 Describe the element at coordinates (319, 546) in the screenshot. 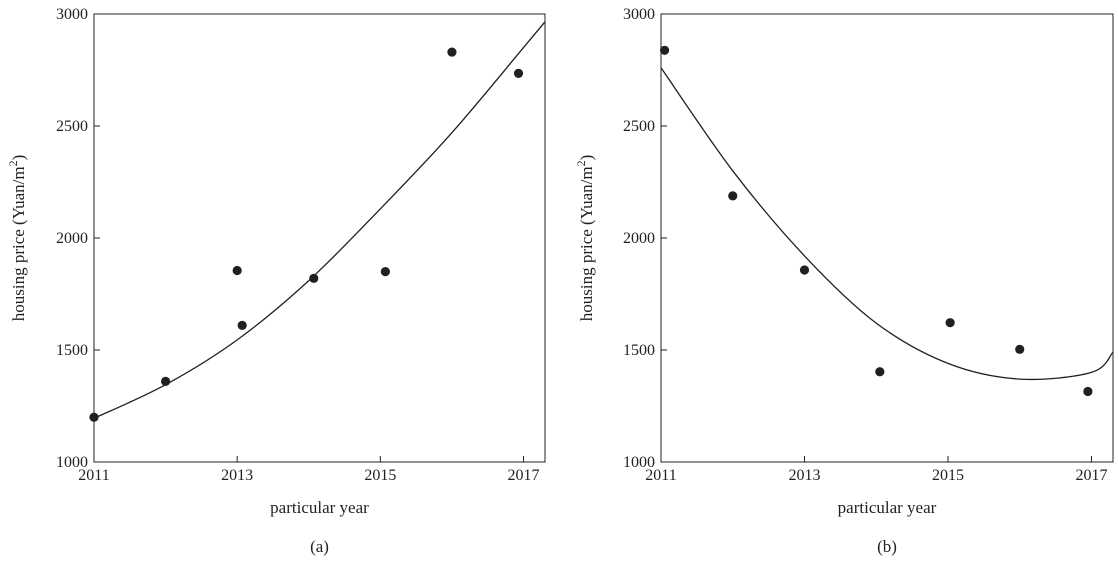

I see `panel-caption: (a)` at that location.